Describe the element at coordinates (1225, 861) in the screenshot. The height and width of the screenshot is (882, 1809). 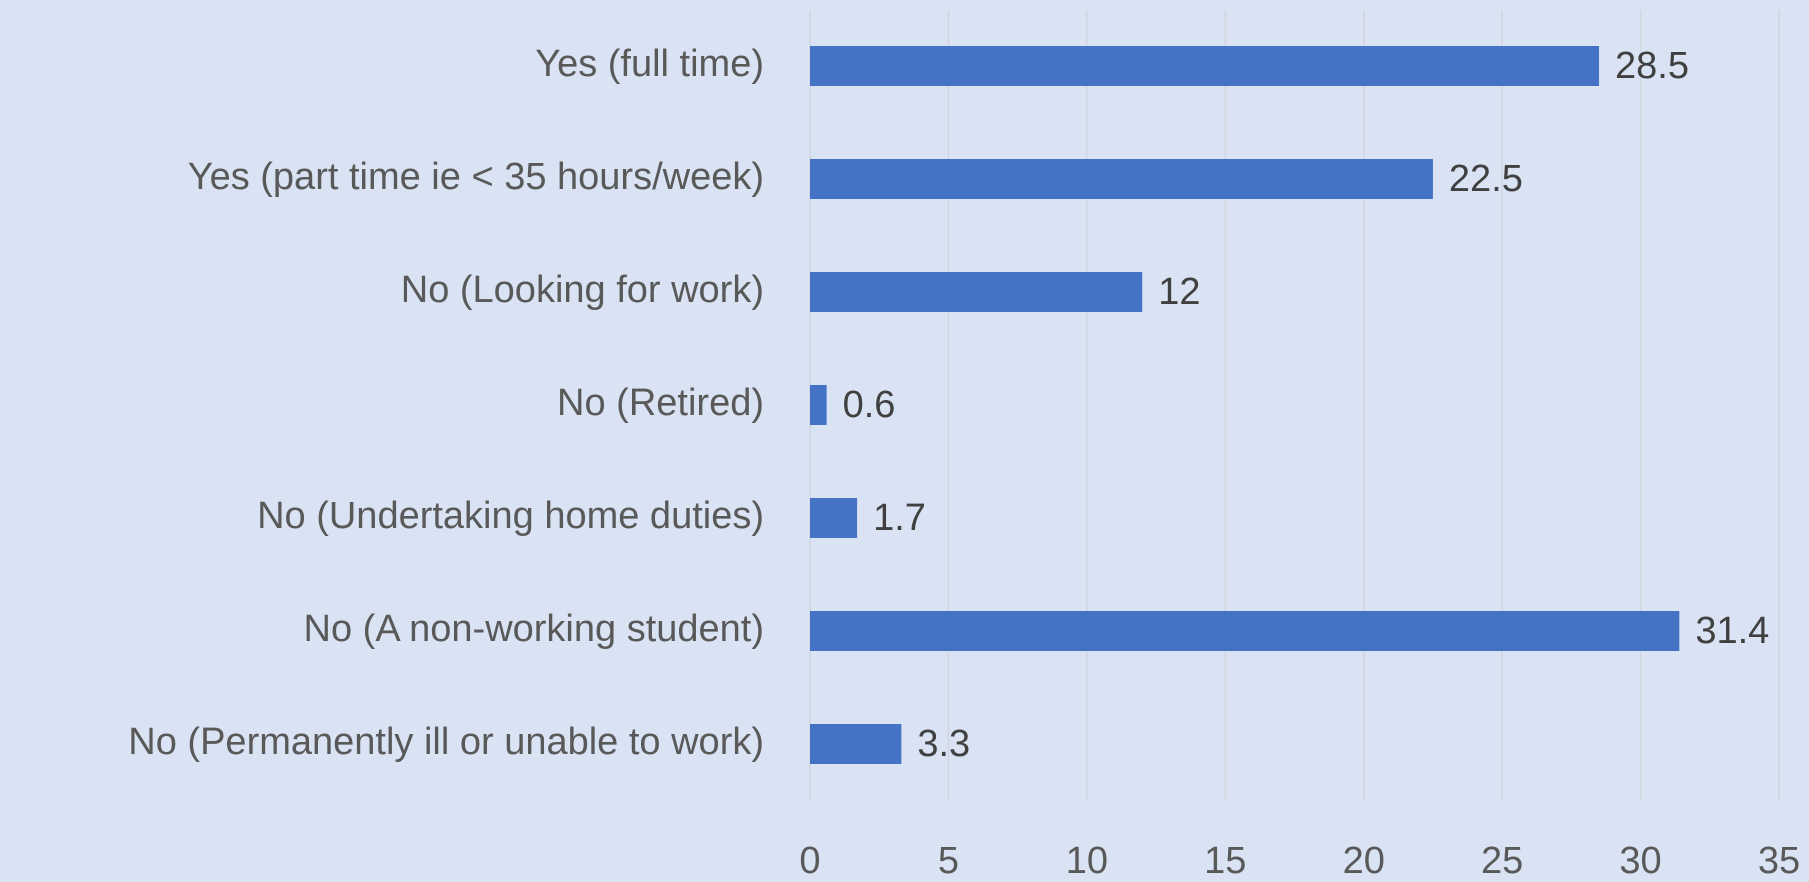
I see `x-tick-label: 15` at that location.